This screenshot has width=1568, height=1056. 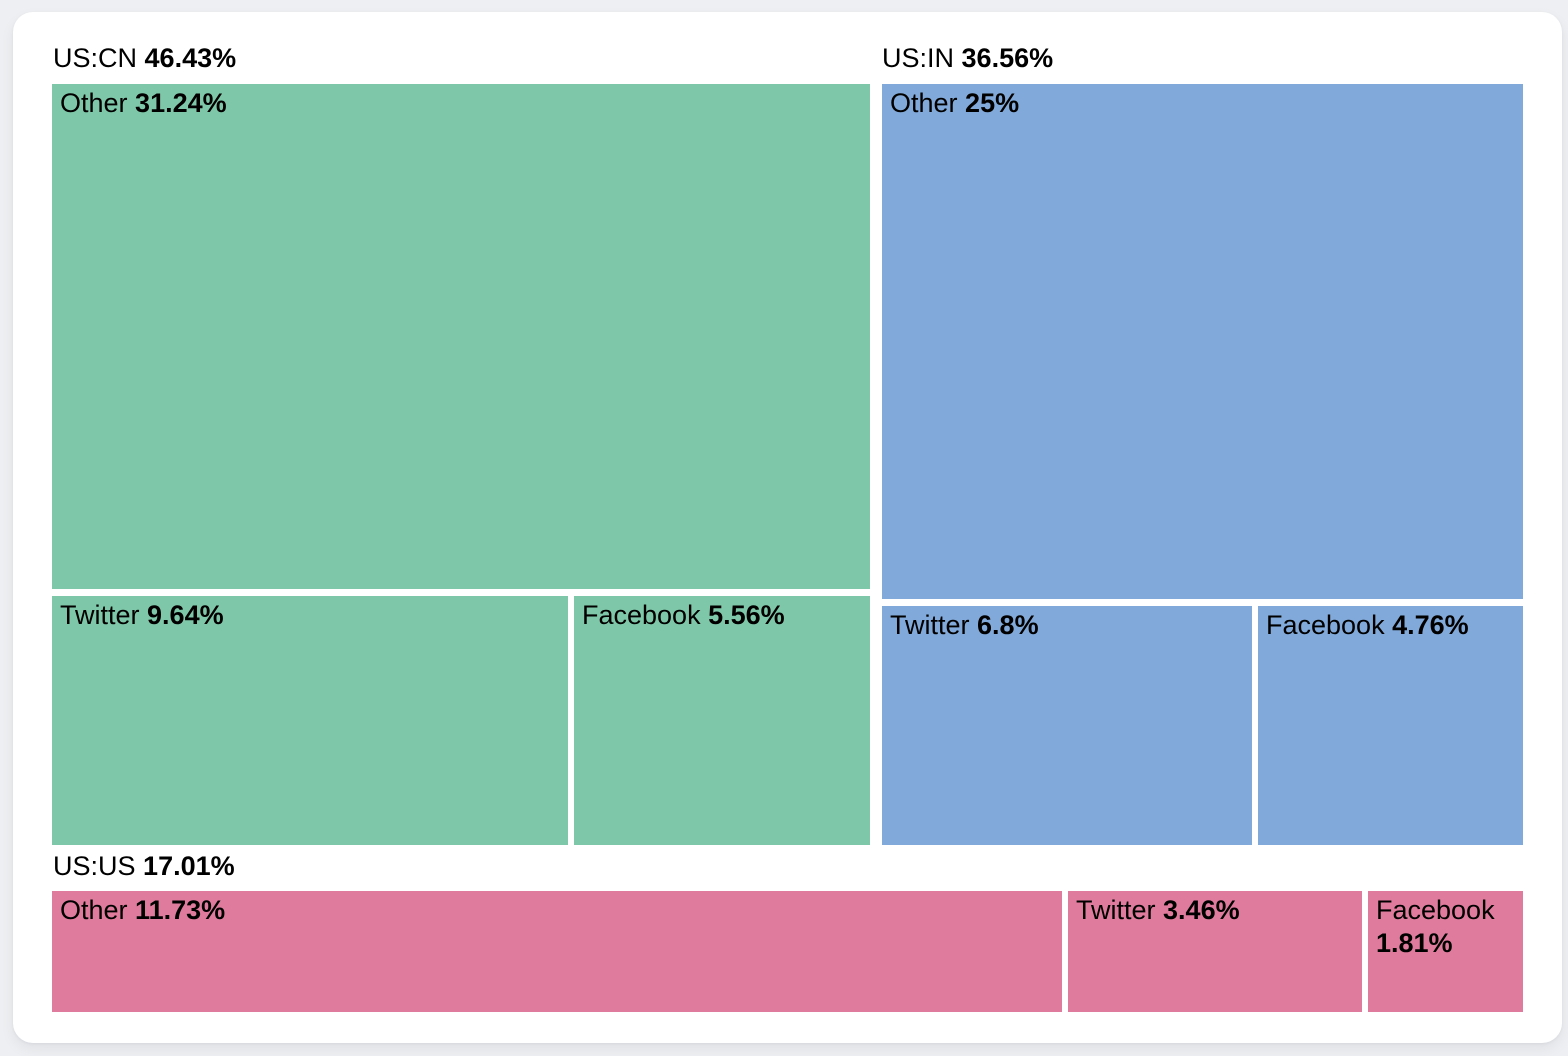 What do you see at coordinates (1414, 943) in the screenshot?
I see `cell-share: 1.81%` at bounding box center [1414, 943].